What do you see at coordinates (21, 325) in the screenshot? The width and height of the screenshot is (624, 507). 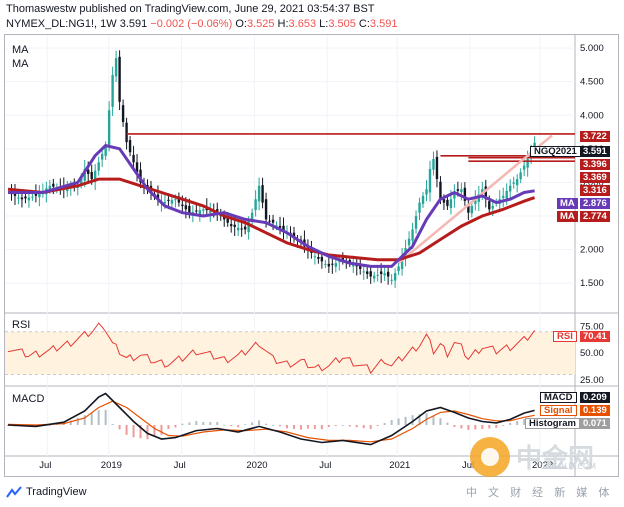 I see `rsi-legend: RSI` at bounding box center [21, 325].